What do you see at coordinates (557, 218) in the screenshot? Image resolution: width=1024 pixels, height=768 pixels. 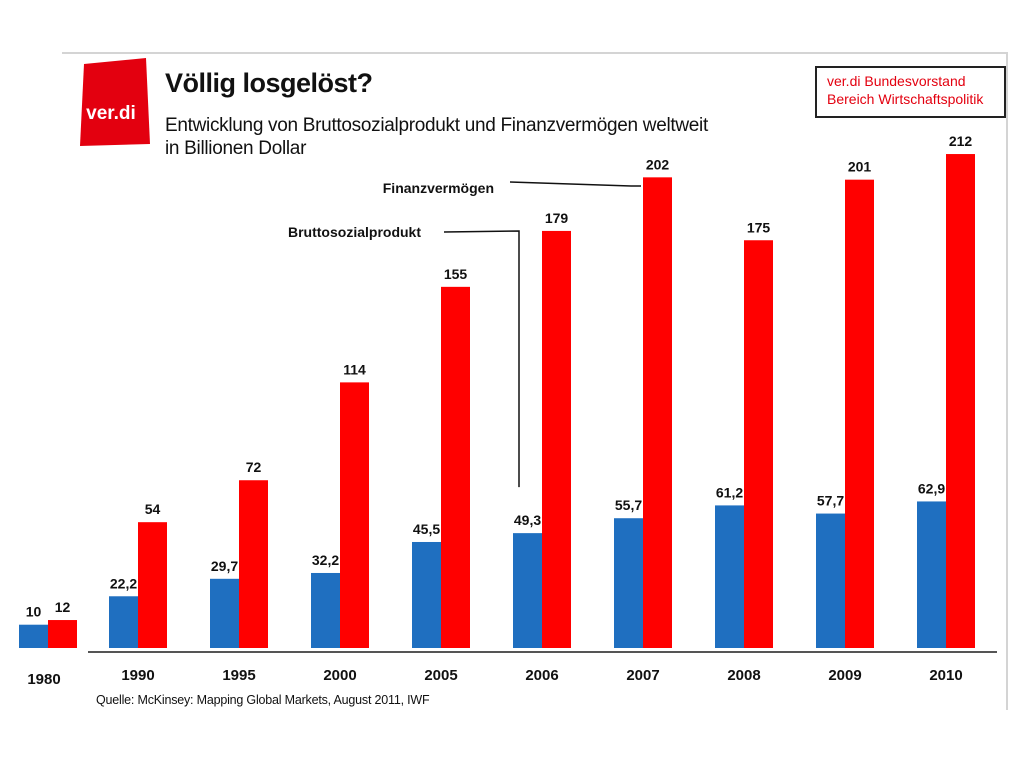 I see `data-label-finanzverm-gen-2006: 179` at bounding box center [557, 218].